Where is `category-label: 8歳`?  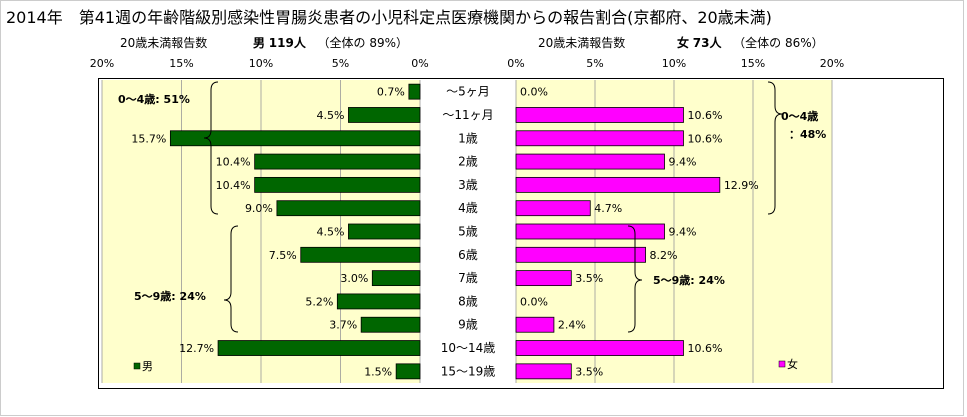
category-label: 8歳 is located at coordinates (468, 301).